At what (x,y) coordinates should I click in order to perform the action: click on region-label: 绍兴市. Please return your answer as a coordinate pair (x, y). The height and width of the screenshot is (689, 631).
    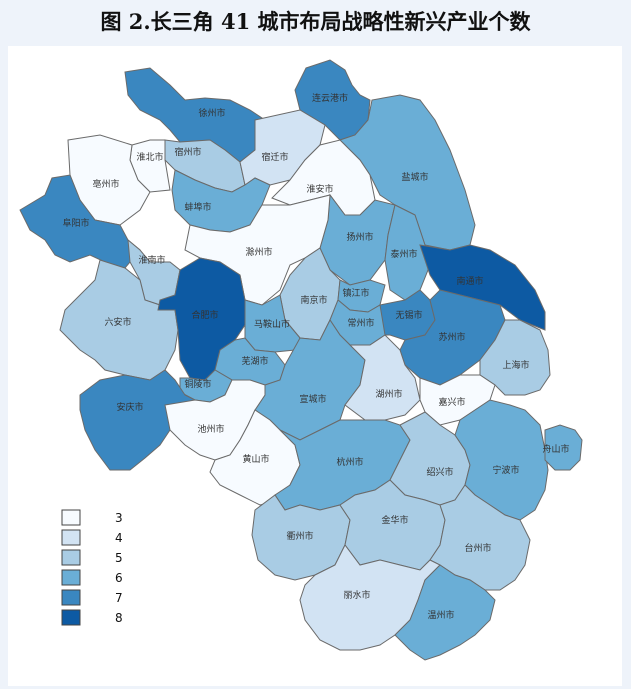
    Looking at the image, I should click on (439, 472).